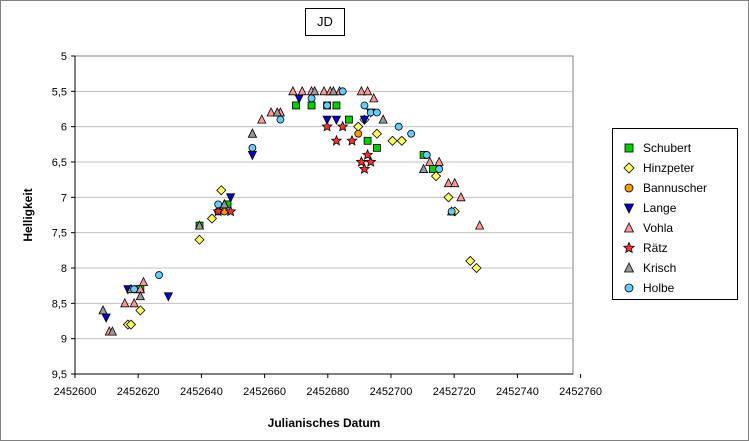  What do you see at coordinates (324, 423) in the screenshot?
I see `x-axis-title: Julianisches Datum` at bounding box center [324, 423].